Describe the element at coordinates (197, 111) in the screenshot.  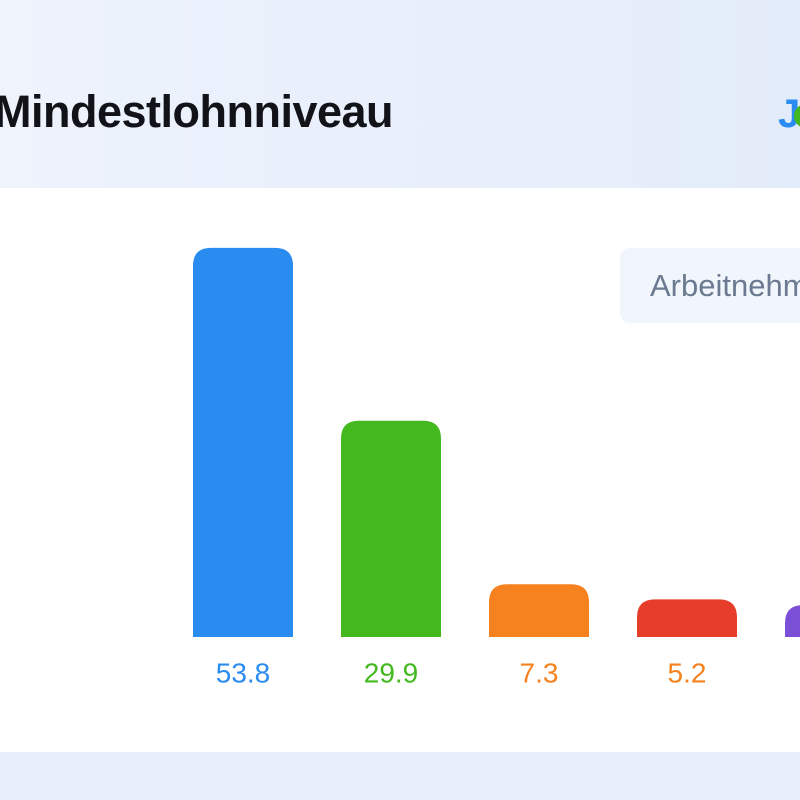
I see `chart-title: Mindestlohnniveau` at that location.